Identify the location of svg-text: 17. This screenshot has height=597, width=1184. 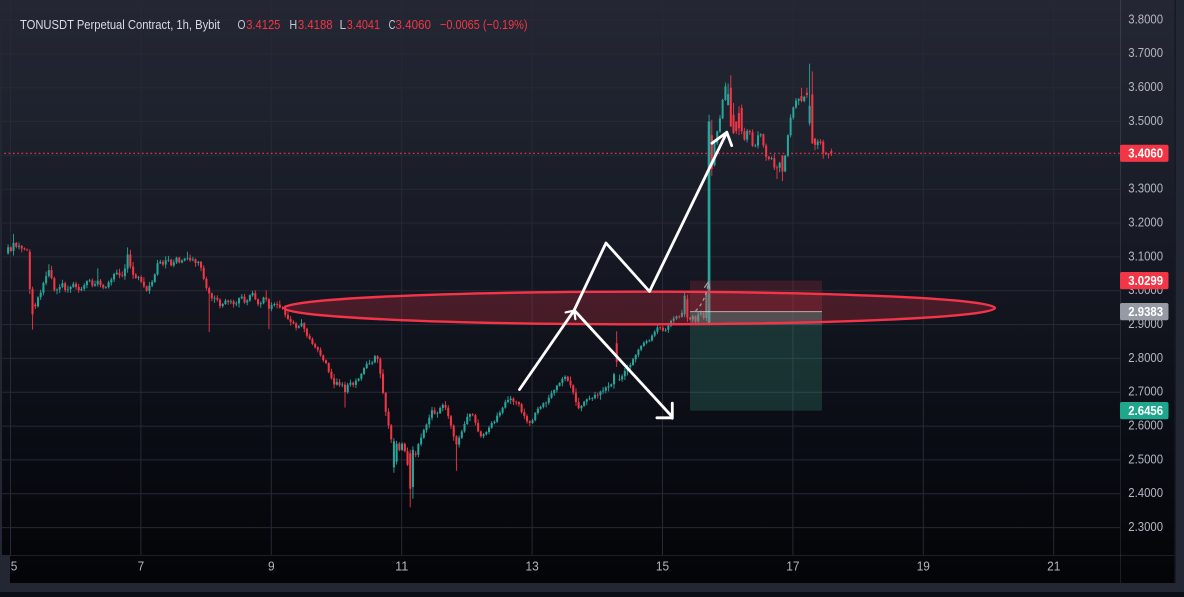
(792, 565).